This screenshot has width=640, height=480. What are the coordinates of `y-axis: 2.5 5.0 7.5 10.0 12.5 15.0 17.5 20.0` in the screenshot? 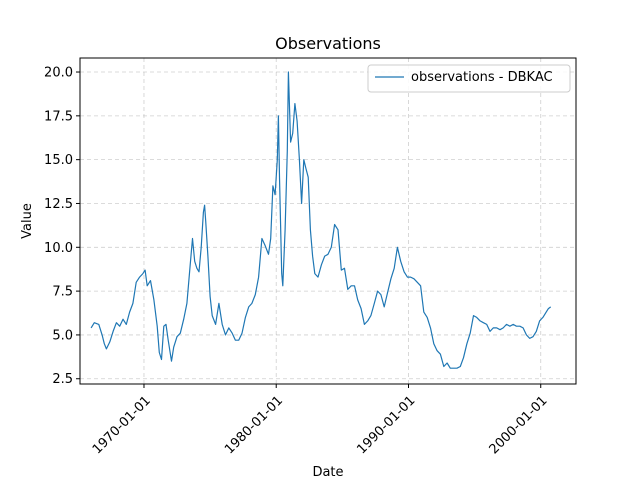 It's located at (62, 226).